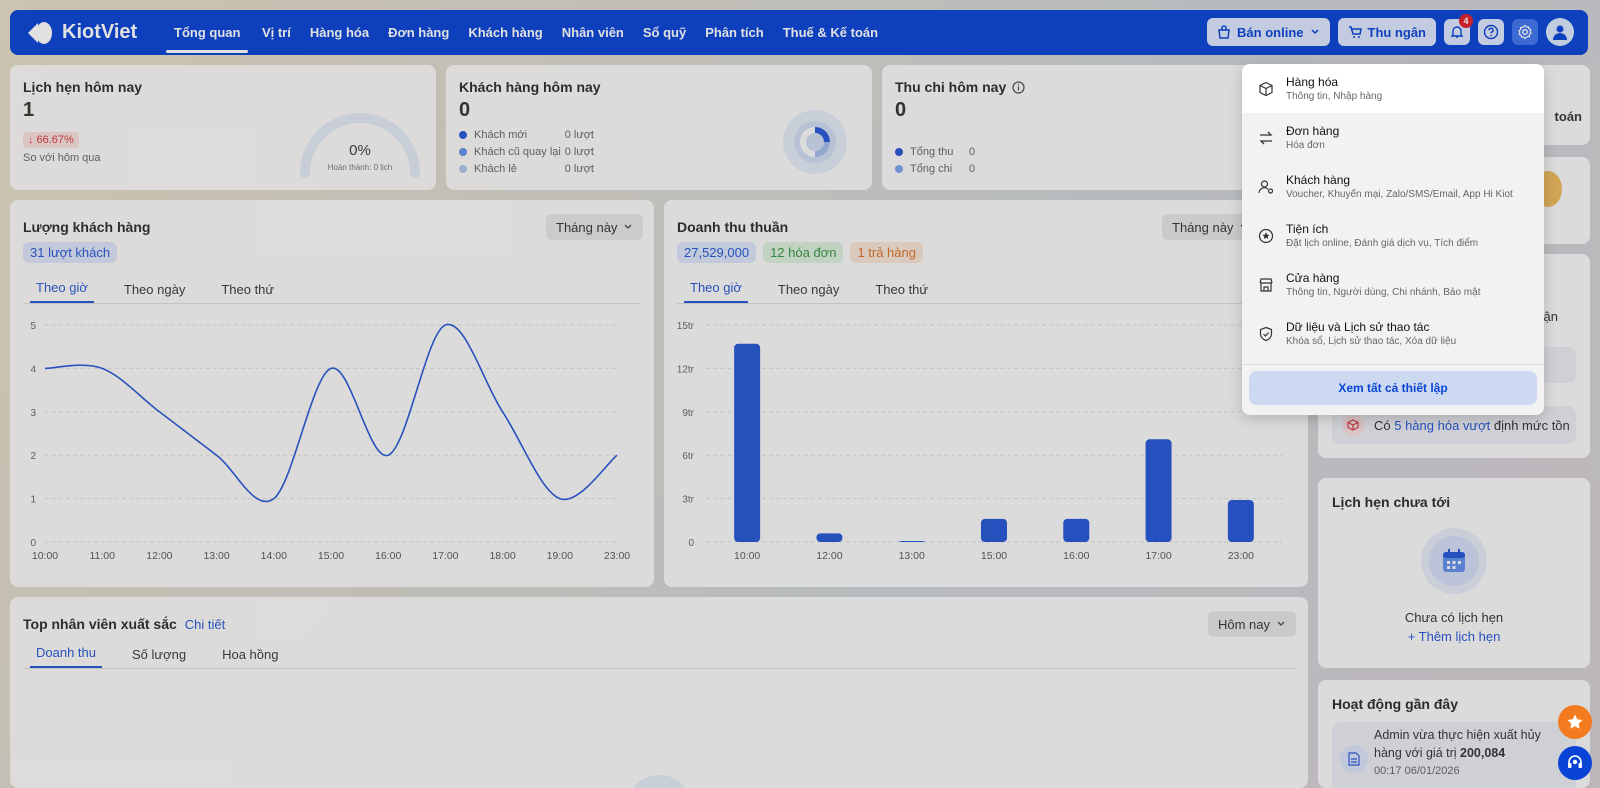  Describe the element at coordinates (1454, 636) in the screenshot. I see `add-appointment-link: + Thêm lịch hẹn` at that location.